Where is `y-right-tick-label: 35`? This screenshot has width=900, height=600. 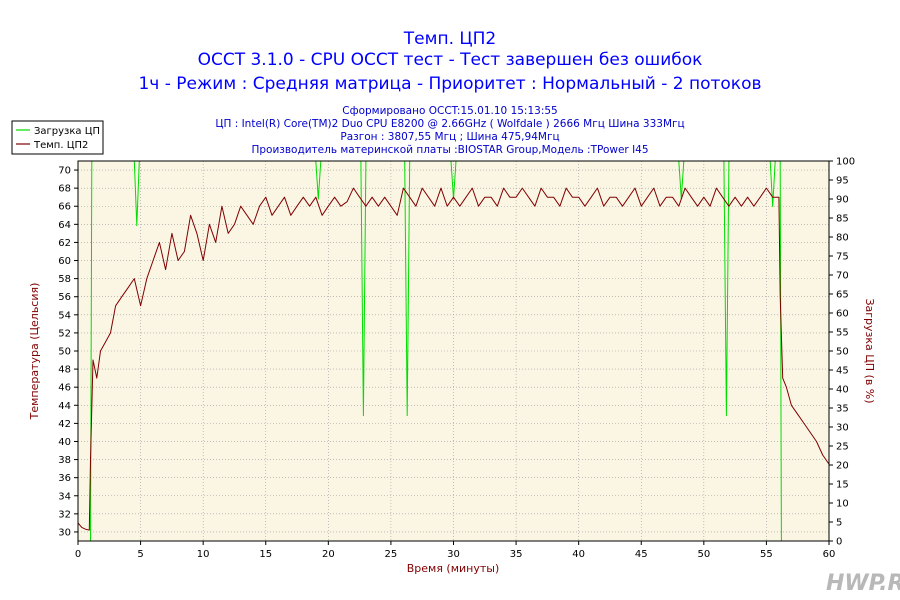
y-right-tick-label: 35 is located at coordinates (842, 409).